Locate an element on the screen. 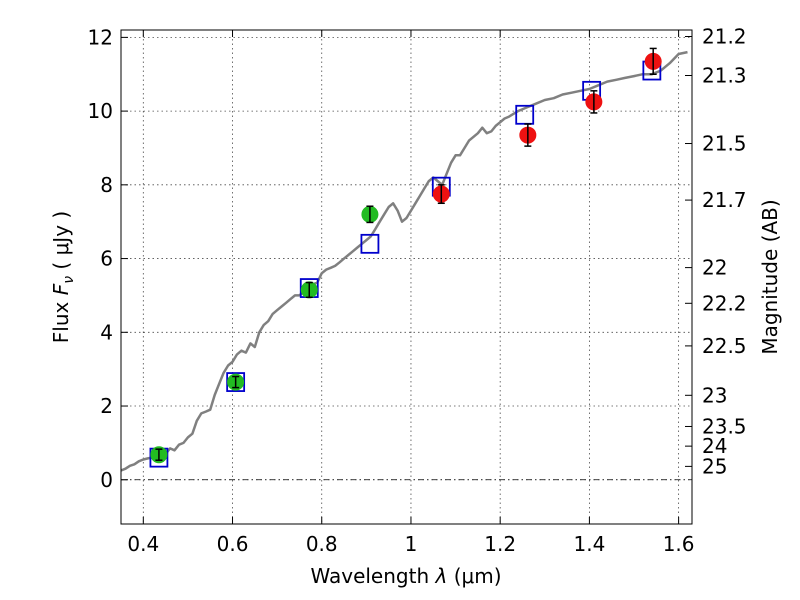 Image resolution: width=800 pixels, height=600 pixels. y-tick-label: 0 is located at coordinates (106, 480).